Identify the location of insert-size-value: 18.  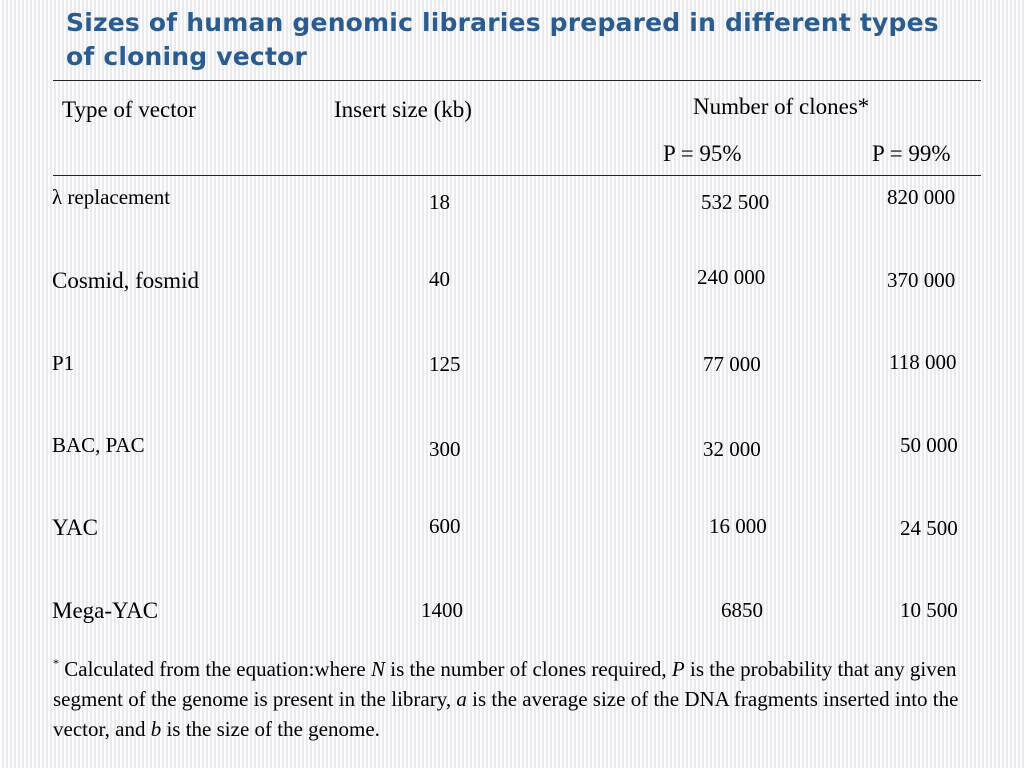
(439, 202).